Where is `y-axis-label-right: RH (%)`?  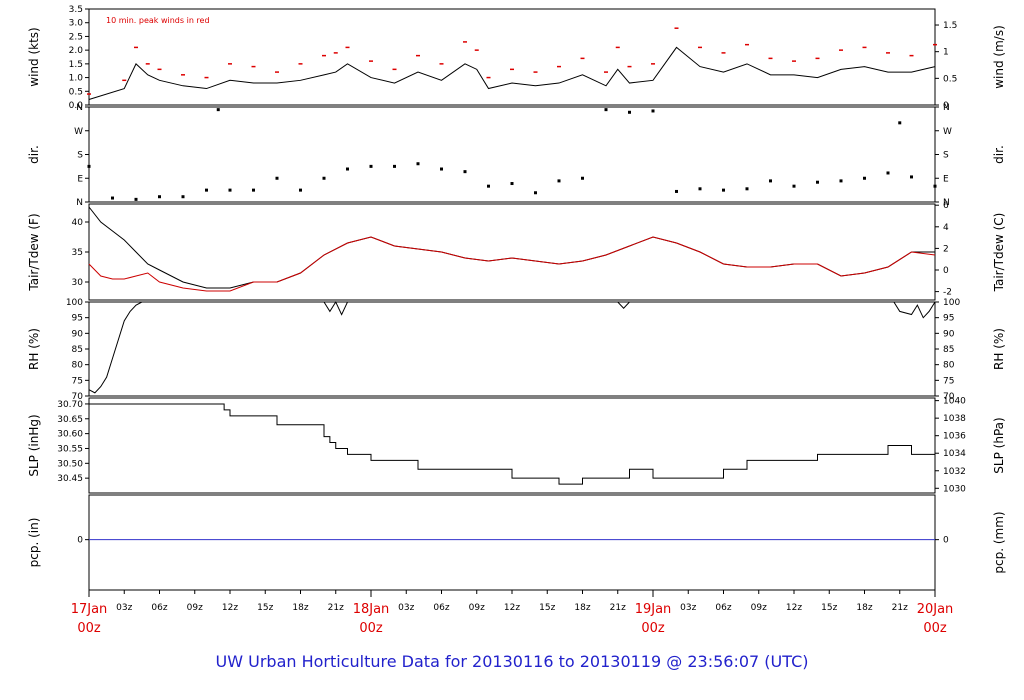 y-axis-label-right: RH (%) is located at coordinates (999, 349).